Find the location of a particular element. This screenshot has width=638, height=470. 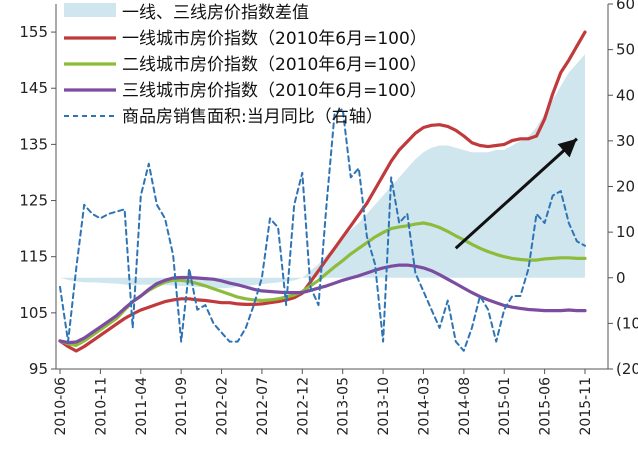

x-tick-label: 2010-06 is located at coordinates (61, 406).